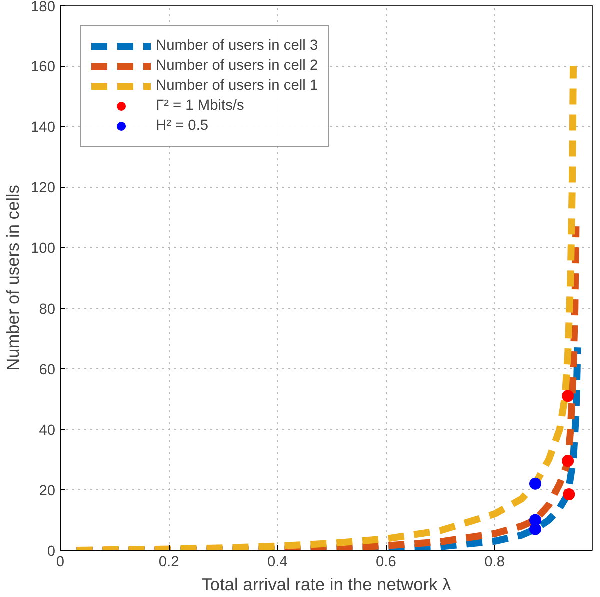 This screenshot has height=597, width=600. Describe the element at coordinates (13, 277) in the screenshot. I see `y-axis-title: Number of users in cells` at that location.